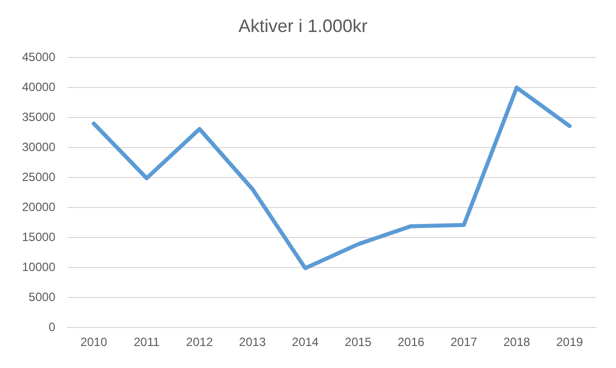 The image size is (616, 368). I want to click on y-tick-label: 20000, so click(39, 207).